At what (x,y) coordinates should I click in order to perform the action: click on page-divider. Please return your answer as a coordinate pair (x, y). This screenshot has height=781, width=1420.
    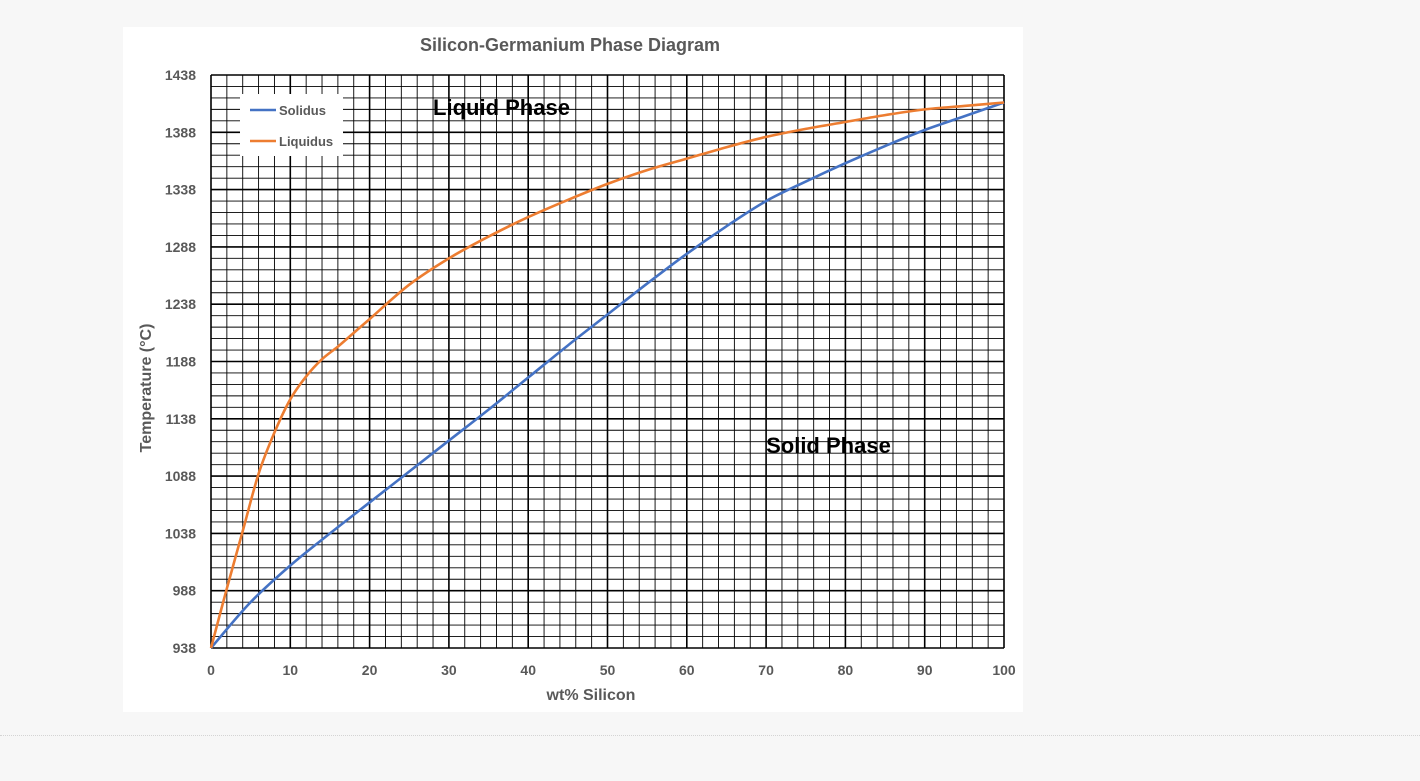
    Looking at the image, I should click on (710, 735).